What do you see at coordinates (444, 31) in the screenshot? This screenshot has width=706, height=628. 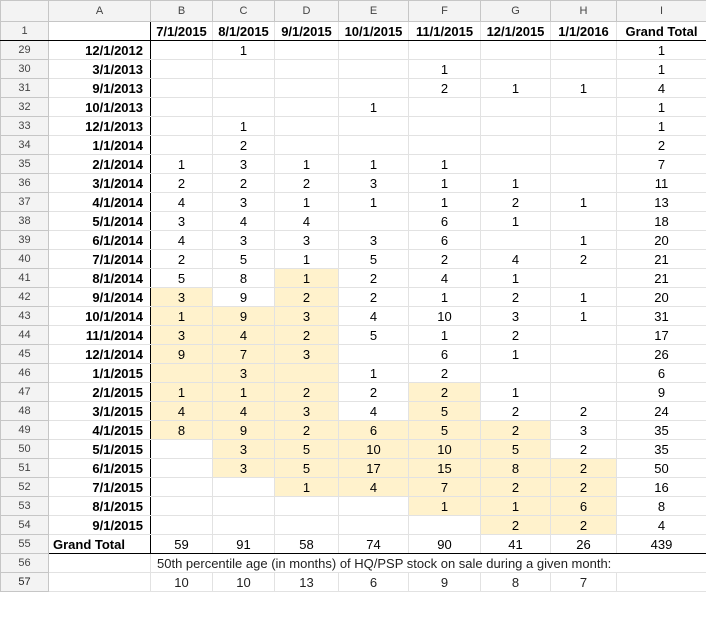 I see `month-header-cell: 11/1/2015` at bounding box center [444, 31].